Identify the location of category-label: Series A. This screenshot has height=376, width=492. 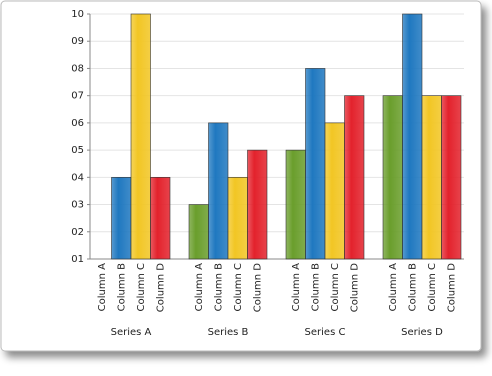
(131, 332).